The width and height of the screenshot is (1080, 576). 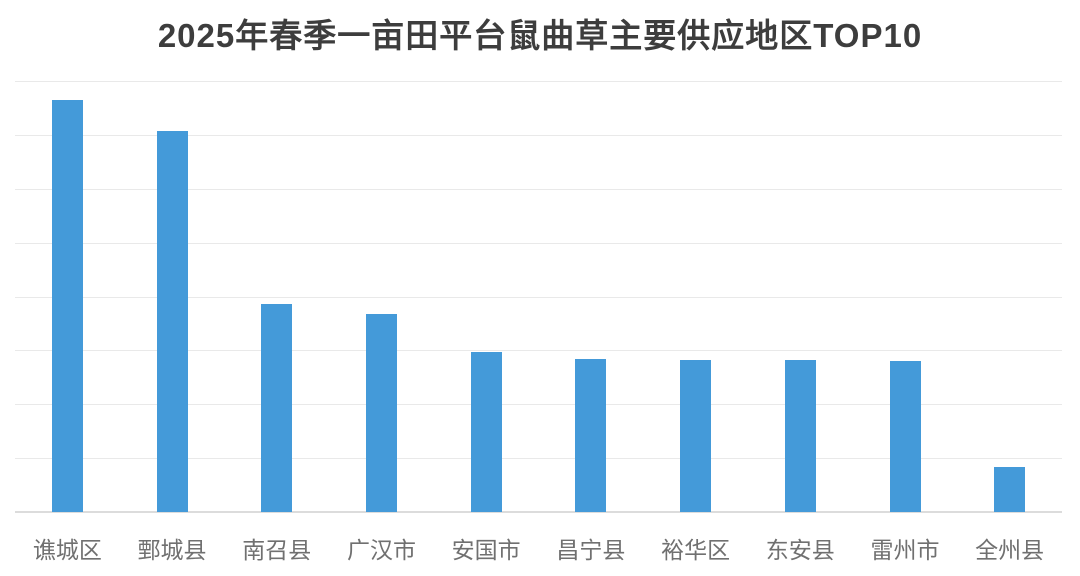 I want to click on x-axis-label: 全州县, so click(x=1010, y=550).